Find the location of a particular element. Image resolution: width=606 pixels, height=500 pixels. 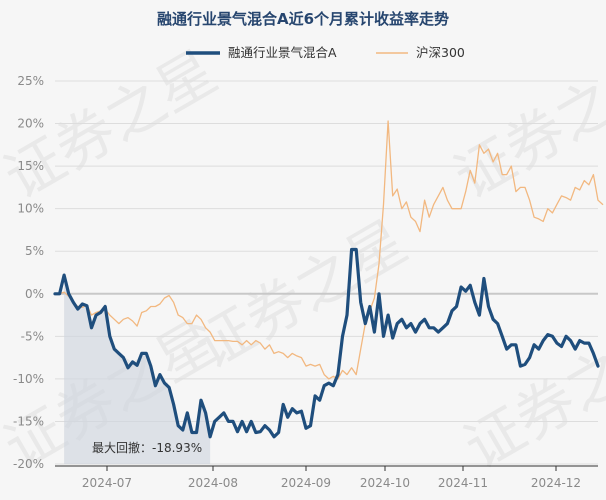

y-tick-label: -5% is located at coordinates (32, 336).